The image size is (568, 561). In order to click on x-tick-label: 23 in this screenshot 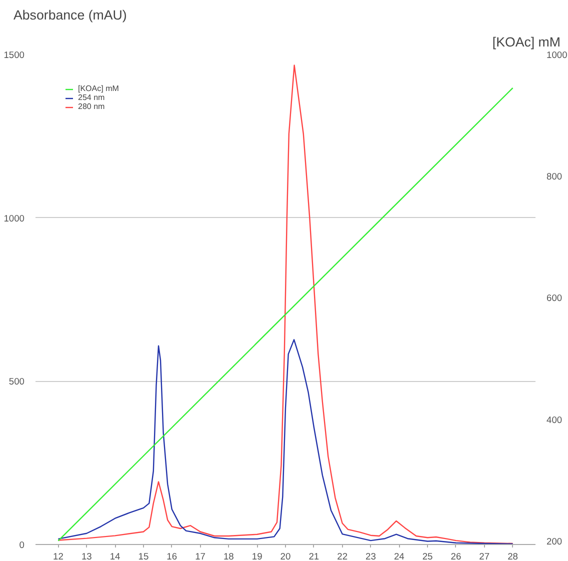, I will do `click(371, 556)`.